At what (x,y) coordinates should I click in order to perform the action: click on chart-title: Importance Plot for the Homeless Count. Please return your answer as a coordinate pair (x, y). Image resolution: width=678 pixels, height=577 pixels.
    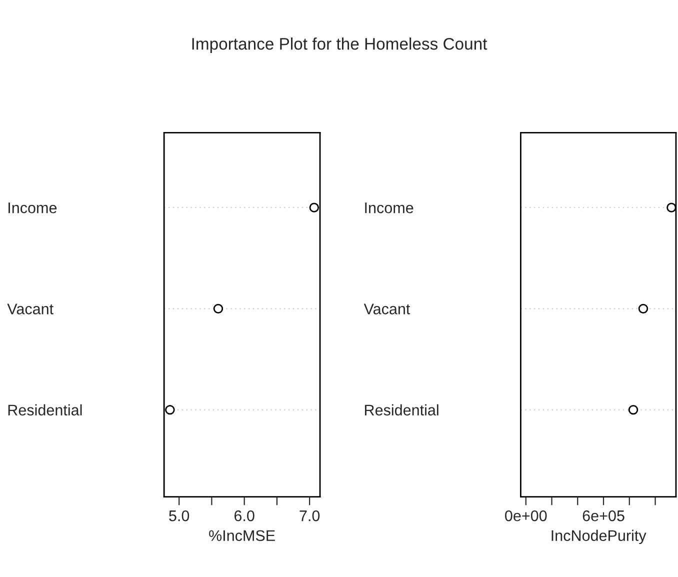
    Looking at the image, I should click on (340, 46).